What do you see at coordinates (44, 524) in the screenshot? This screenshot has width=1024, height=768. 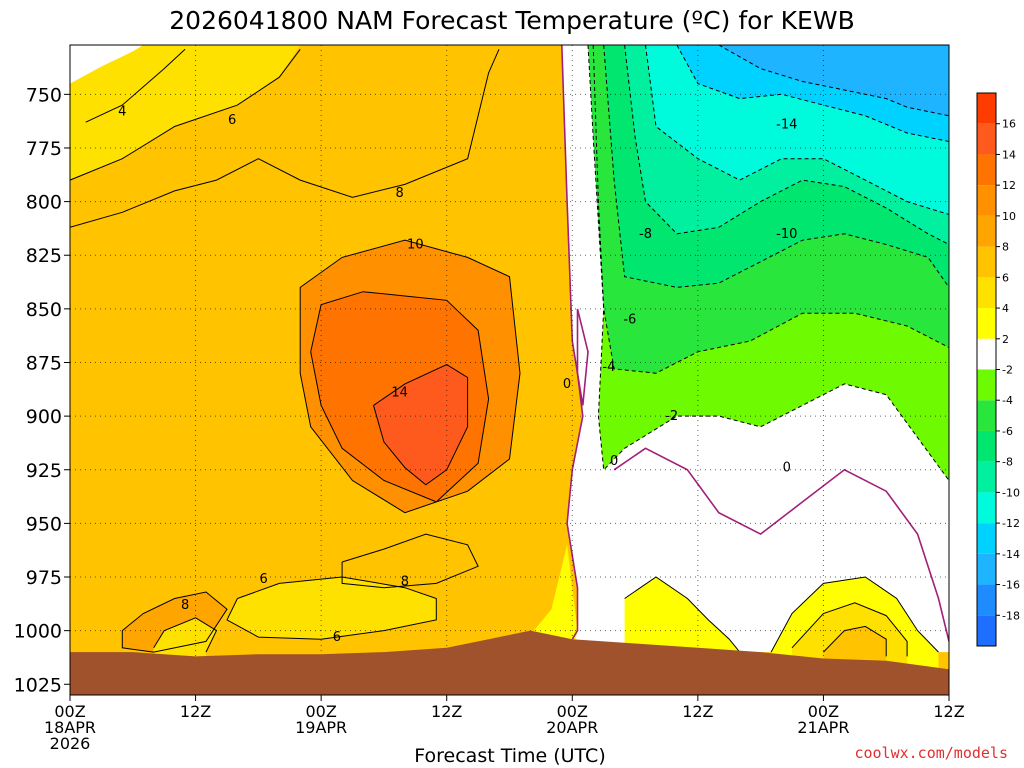 I see `y-tick-label: 950` at bounding box center [44, 524].